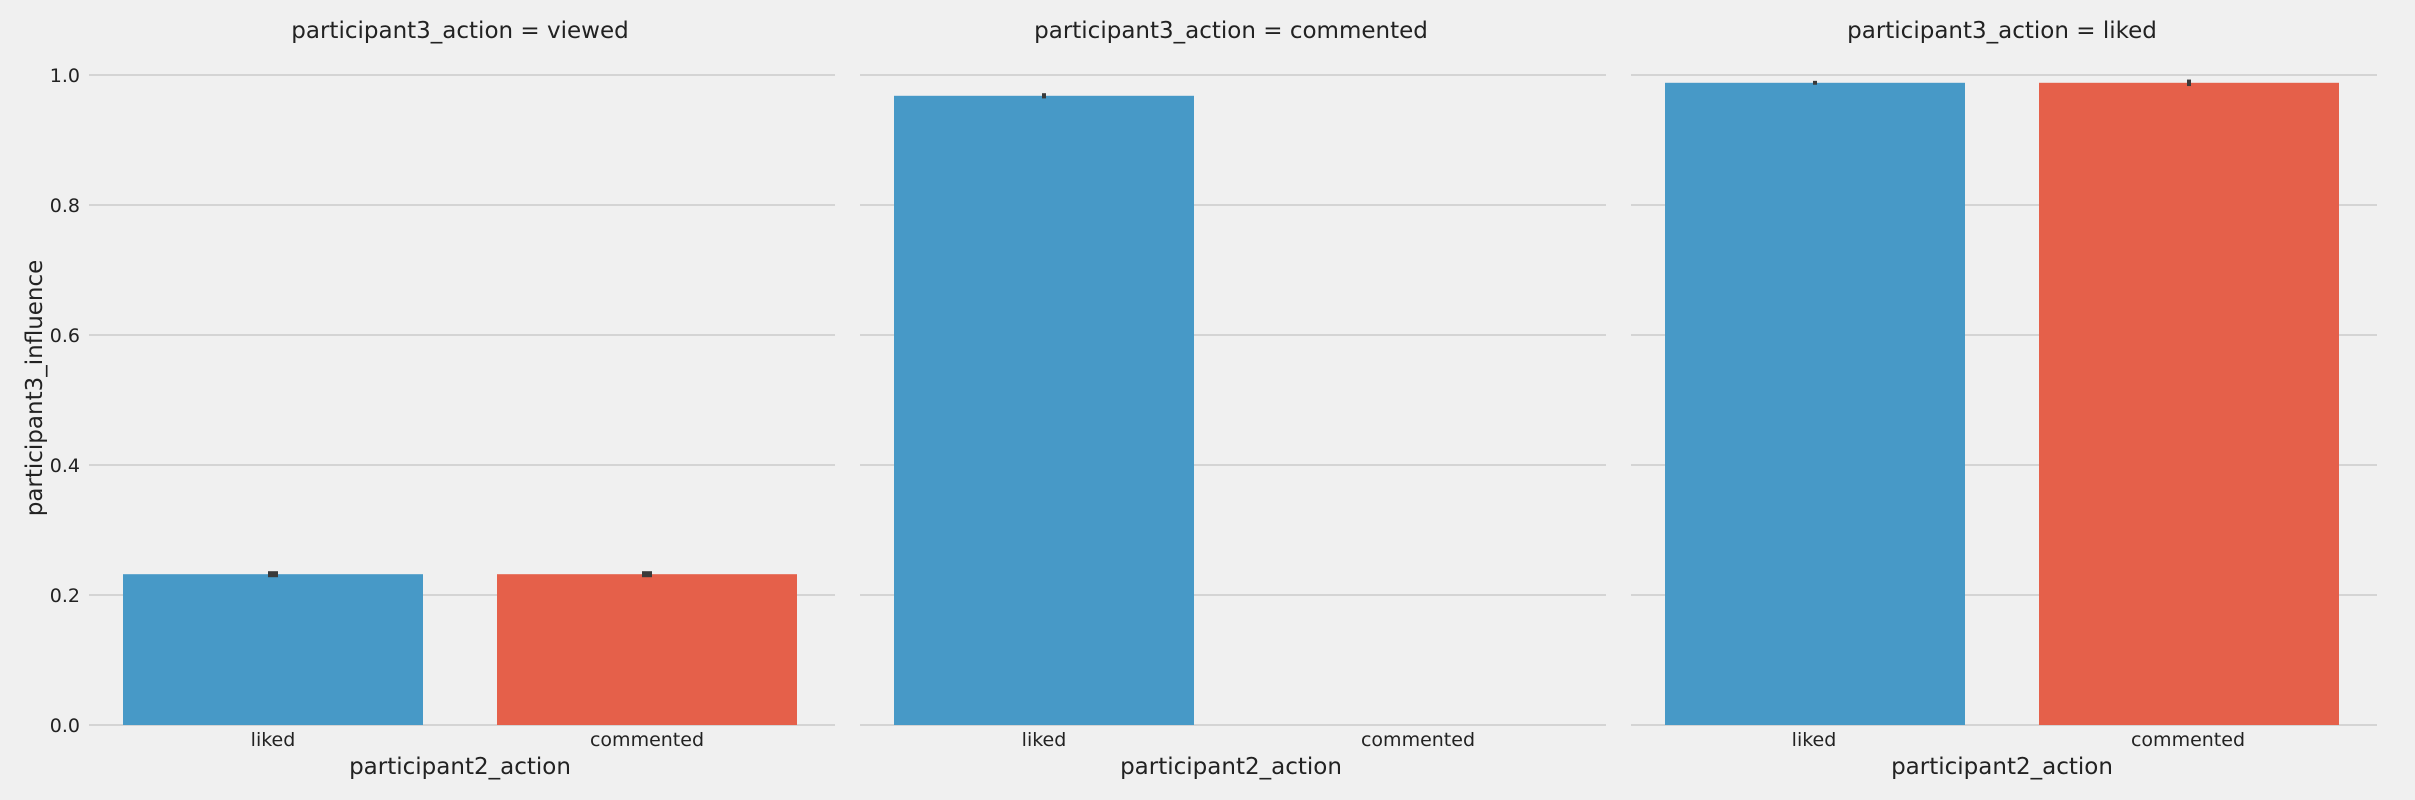  Describe the element at coordinates (459, 31) in the screenshot. I see `panel-title: participant3_action = viewed` at that location.